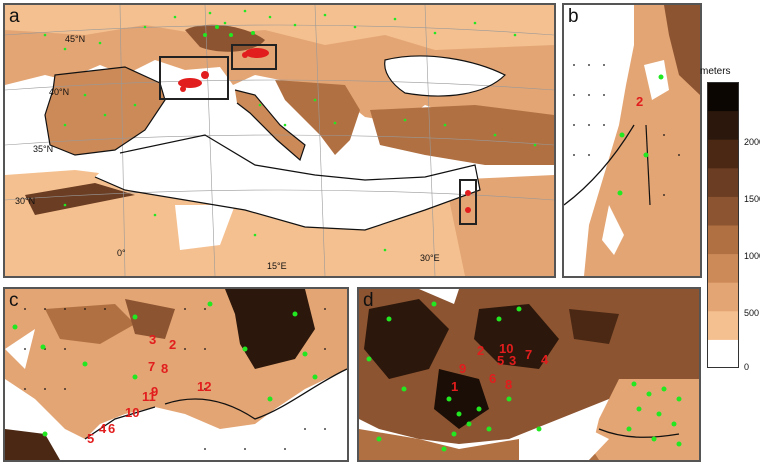  I want to click on colorbar, so click(723, 225).